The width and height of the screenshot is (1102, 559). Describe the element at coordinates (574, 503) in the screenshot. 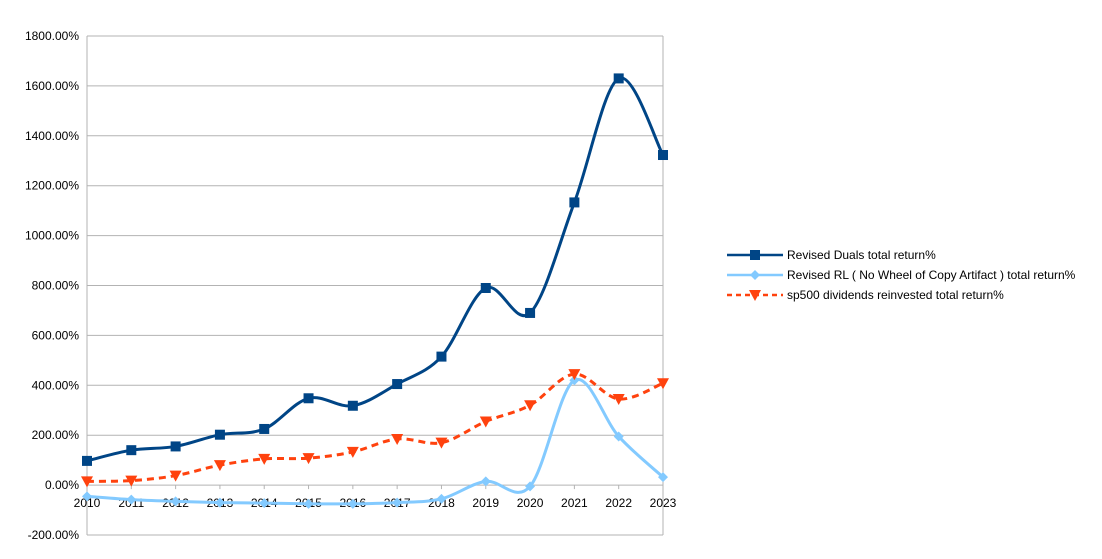

I see `x-tick-label: 2021` at that location.